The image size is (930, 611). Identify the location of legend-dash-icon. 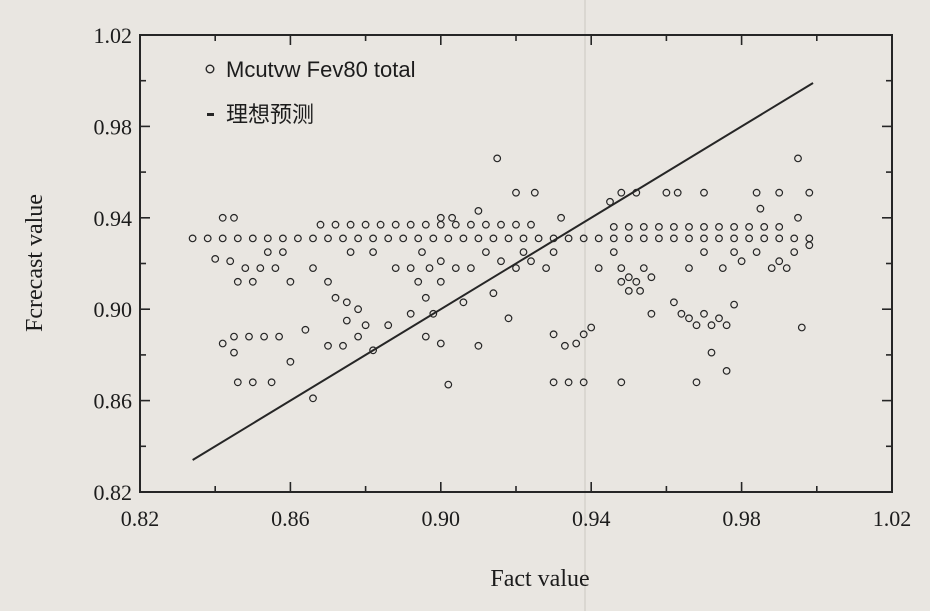
(210, 114).